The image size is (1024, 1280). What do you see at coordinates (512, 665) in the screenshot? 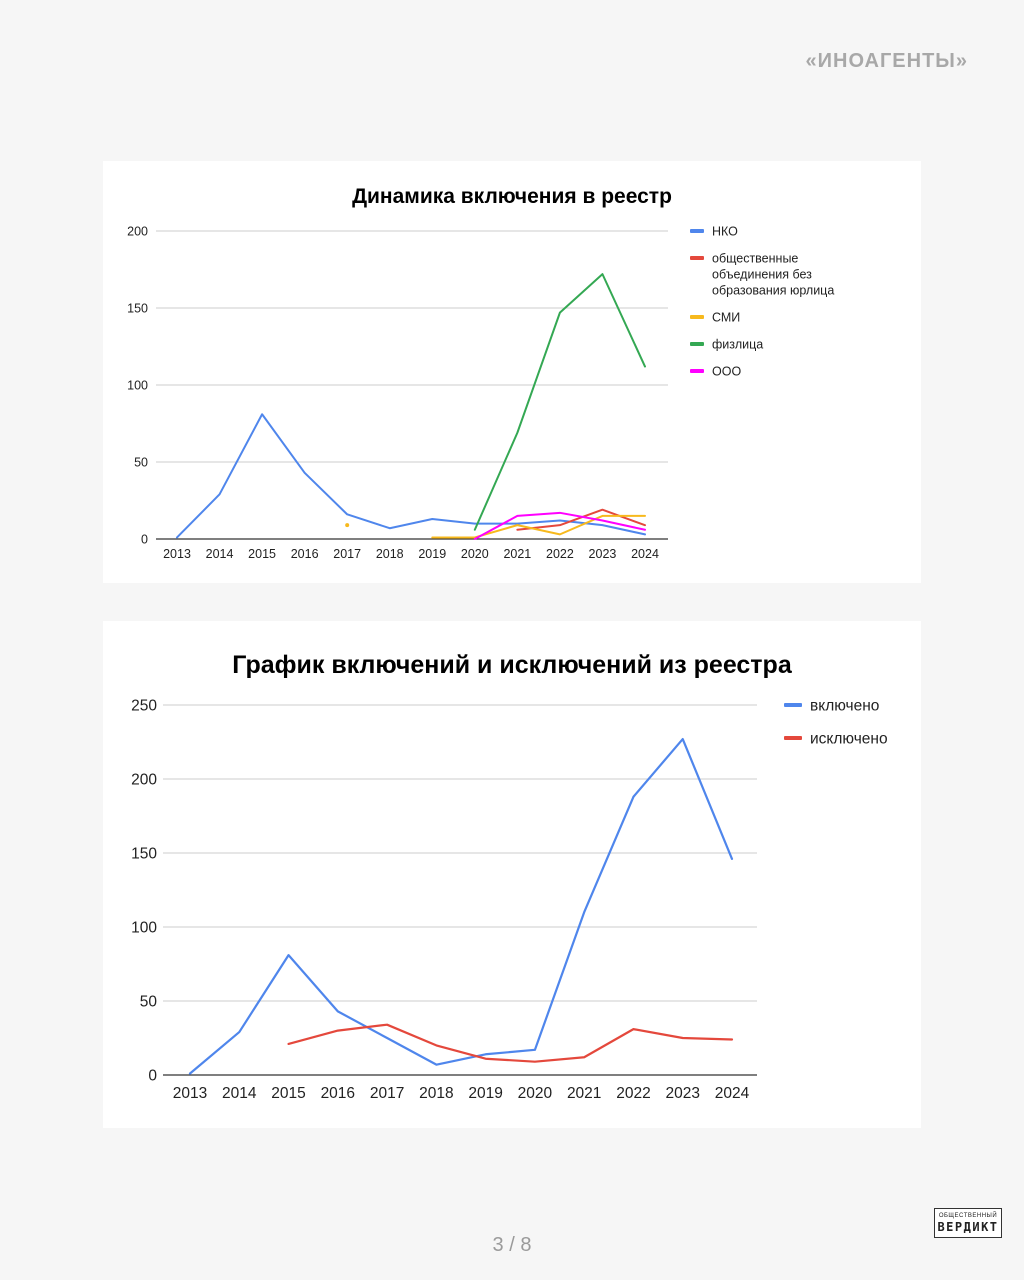
I see `chart-title: График включений и исключений из реестра` at bounding box center [512, 665].